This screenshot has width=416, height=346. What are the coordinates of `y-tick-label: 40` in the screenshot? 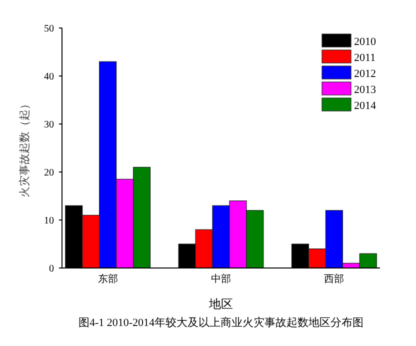 It's located at (49, 77).